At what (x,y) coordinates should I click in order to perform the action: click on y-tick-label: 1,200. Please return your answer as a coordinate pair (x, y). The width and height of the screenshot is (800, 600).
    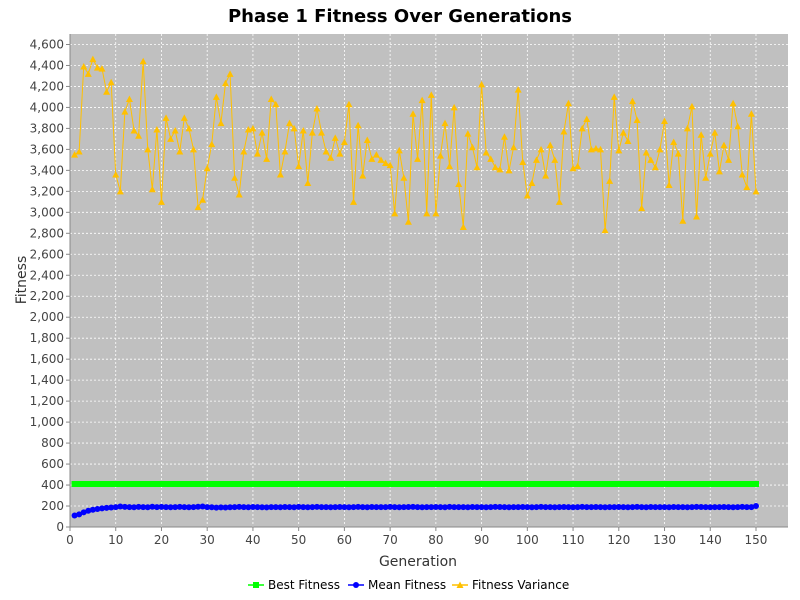
    Looking at the image, I should click on (47, 401).